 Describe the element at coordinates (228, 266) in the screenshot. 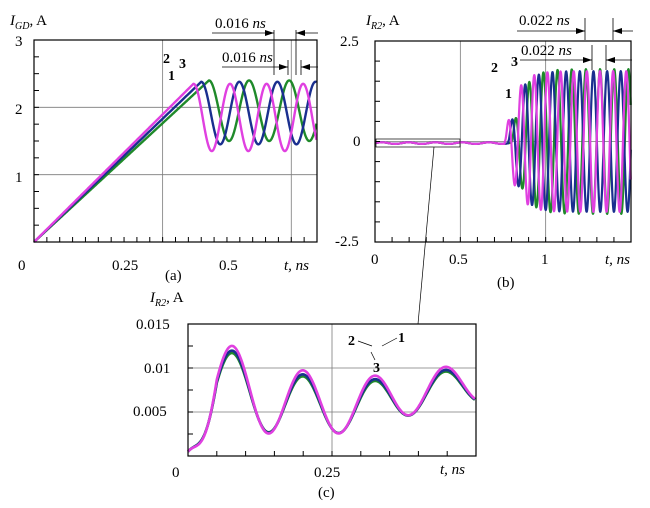

I see `panel-a-xtick-05: 0.5` at that location.